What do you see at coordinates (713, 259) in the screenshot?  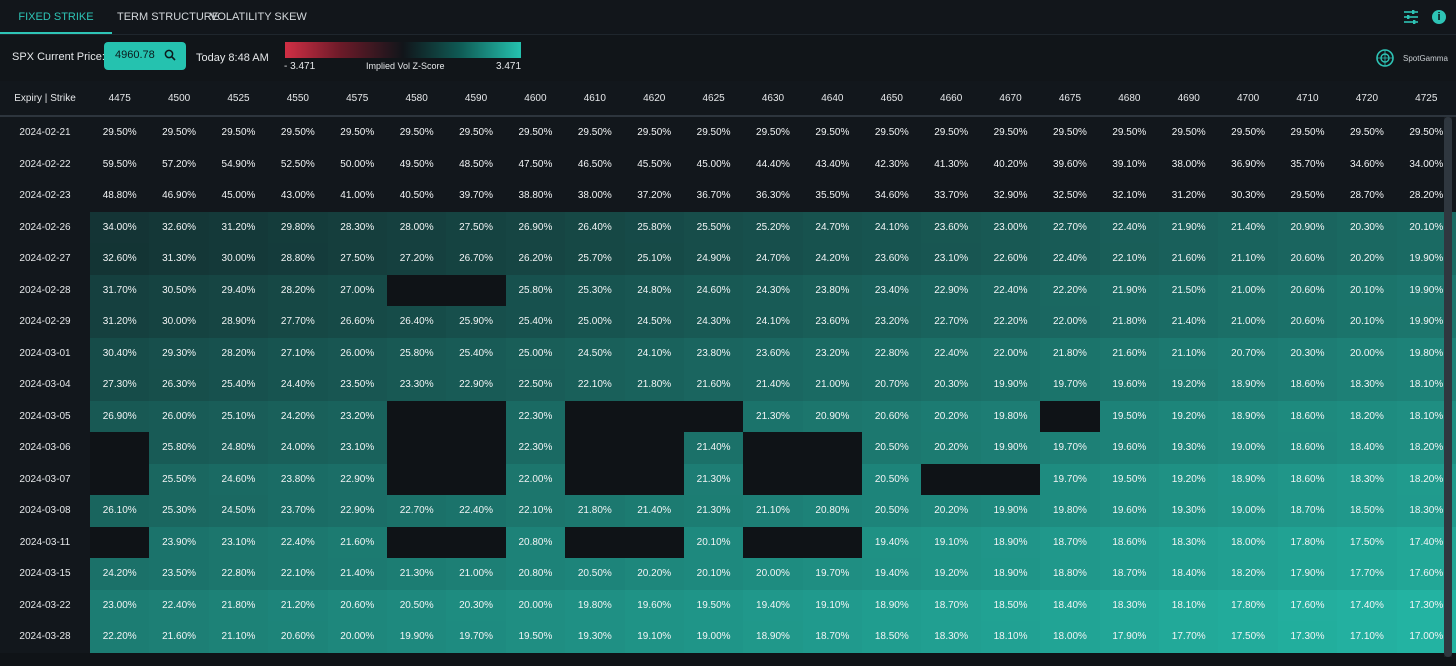 I see `iv-cell: 24.90%` at bounding box center [713, 259].